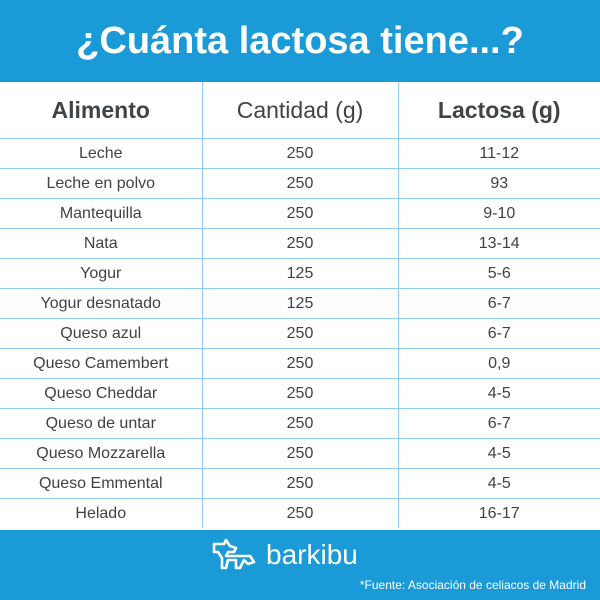 This screenshot has width=600, height=600. I want to click on page-title: ¿Cuánta lactosa tiene...?, so click(300, 40).